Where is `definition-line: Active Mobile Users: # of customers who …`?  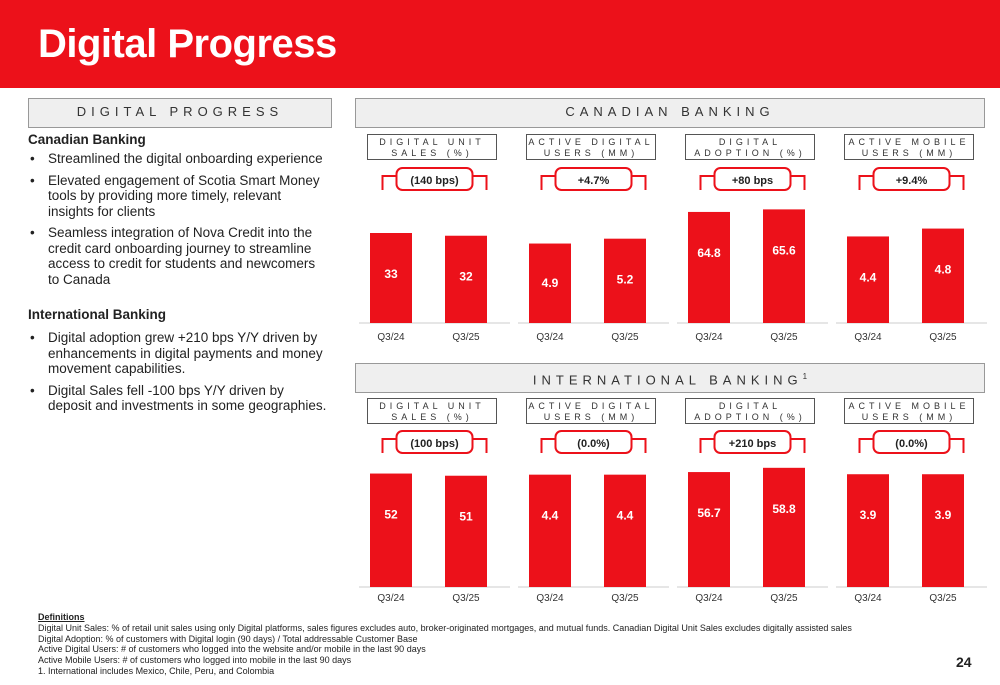 definition-line: Active Mobile Users: # of customers who … is located at coordinates (195, 660).